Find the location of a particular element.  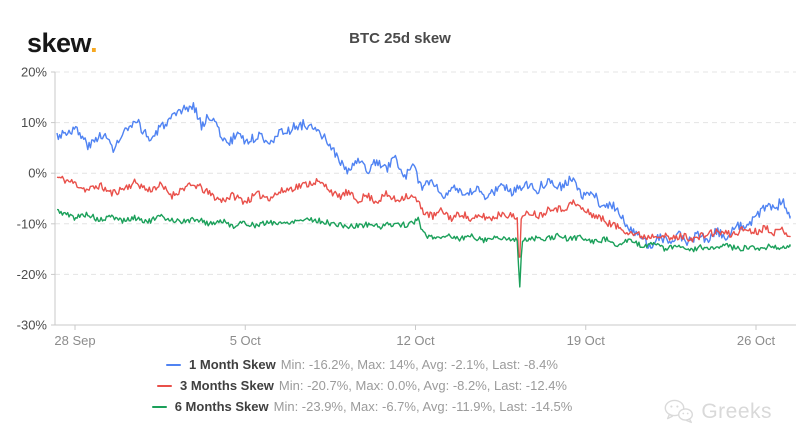

greeks-watermark: Greeks is located at coordinates (717, 411).